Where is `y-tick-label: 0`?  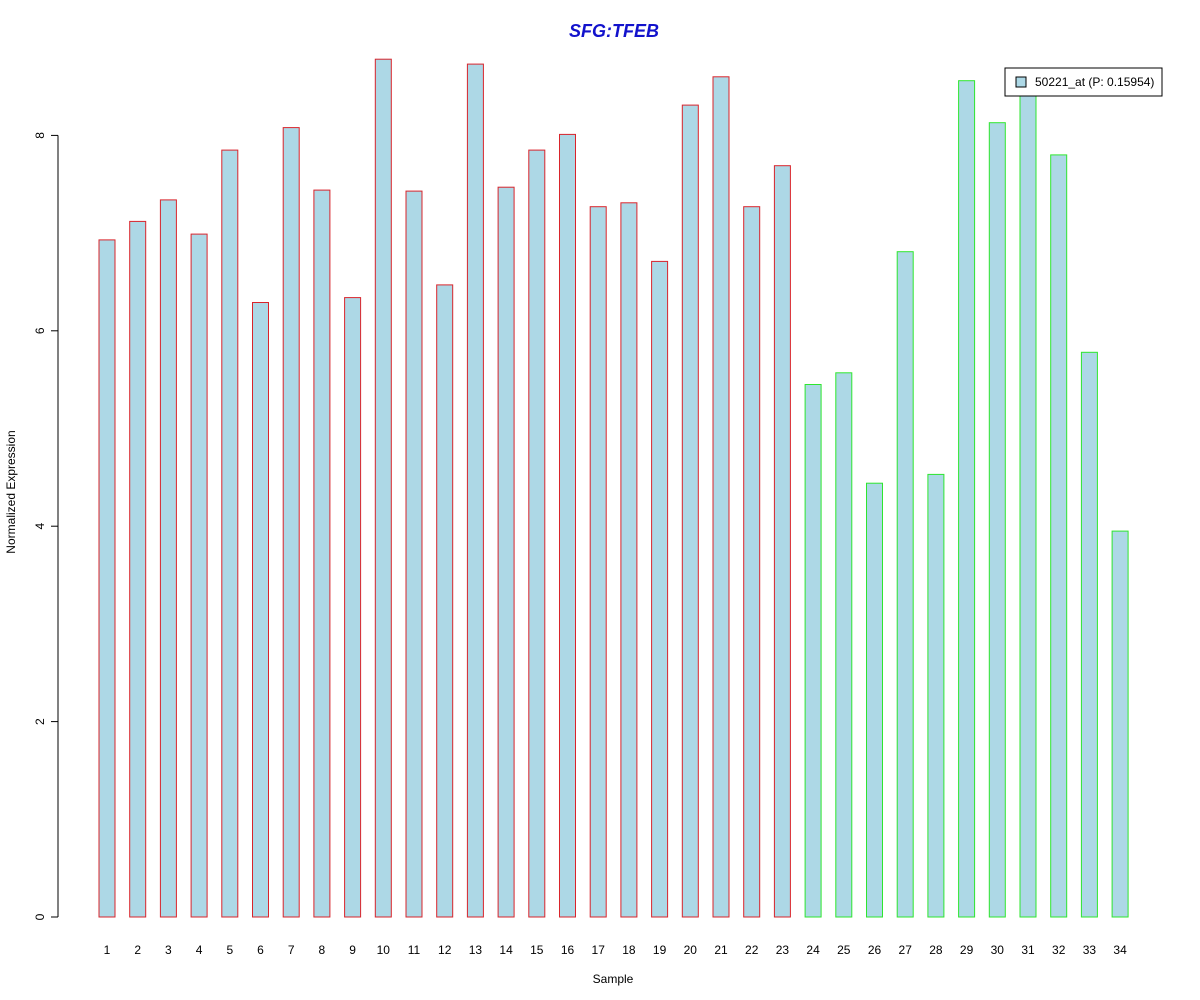 y-tick-label: 0 is located at coordinates (40, 916).